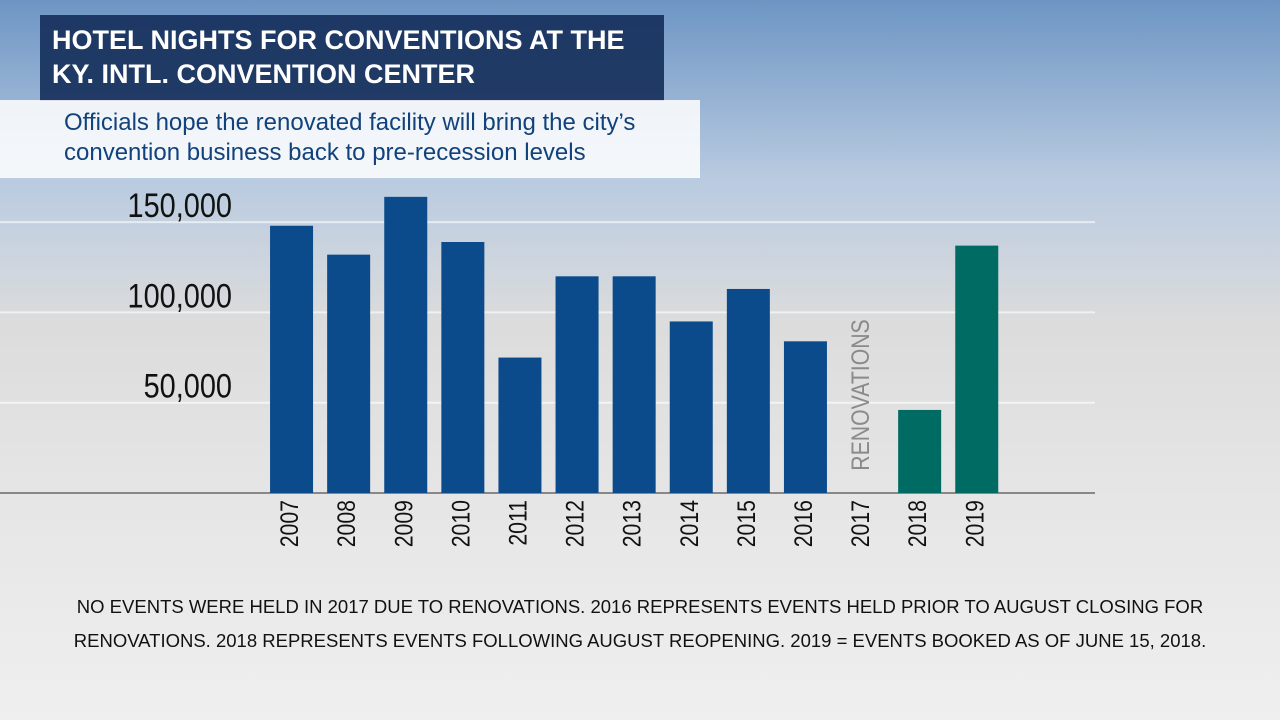 Image resolution: width=1280 pixels, height=720 pixels. Describe the element at coordinates (188, 385) in the screenshot. I see `y-tick-label: 50,000` at that location.